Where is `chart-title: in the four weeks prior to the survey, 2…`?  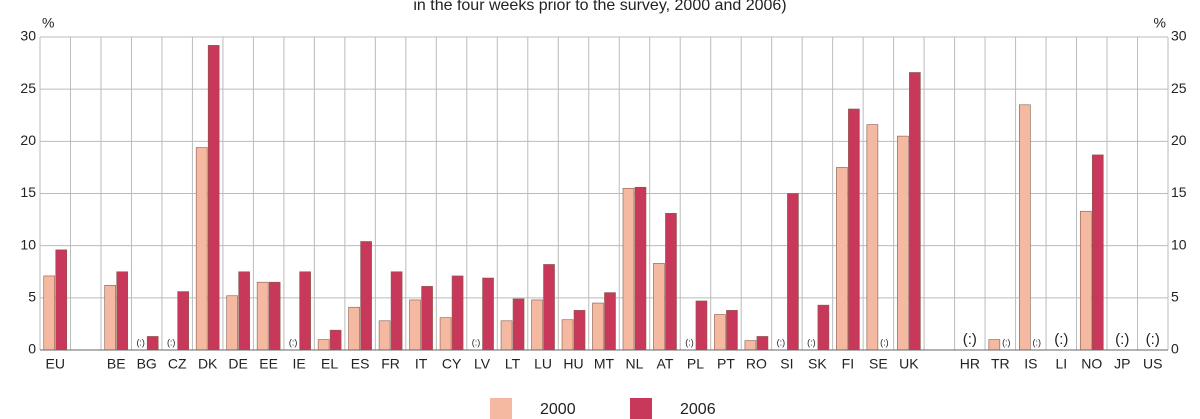
chart-title: in the four weeks prior to the survey, 2… is located at coordinates (599, 7).